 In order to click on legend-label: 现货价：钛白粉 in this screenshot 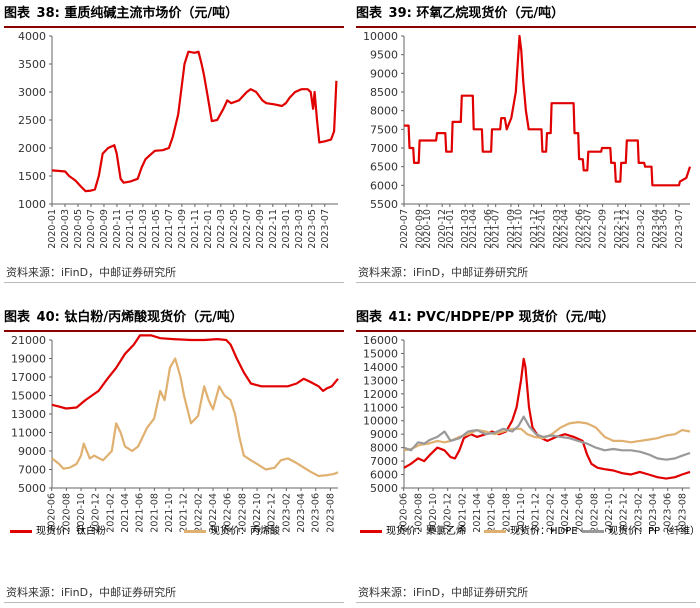, I will do `click(71, 531)`.